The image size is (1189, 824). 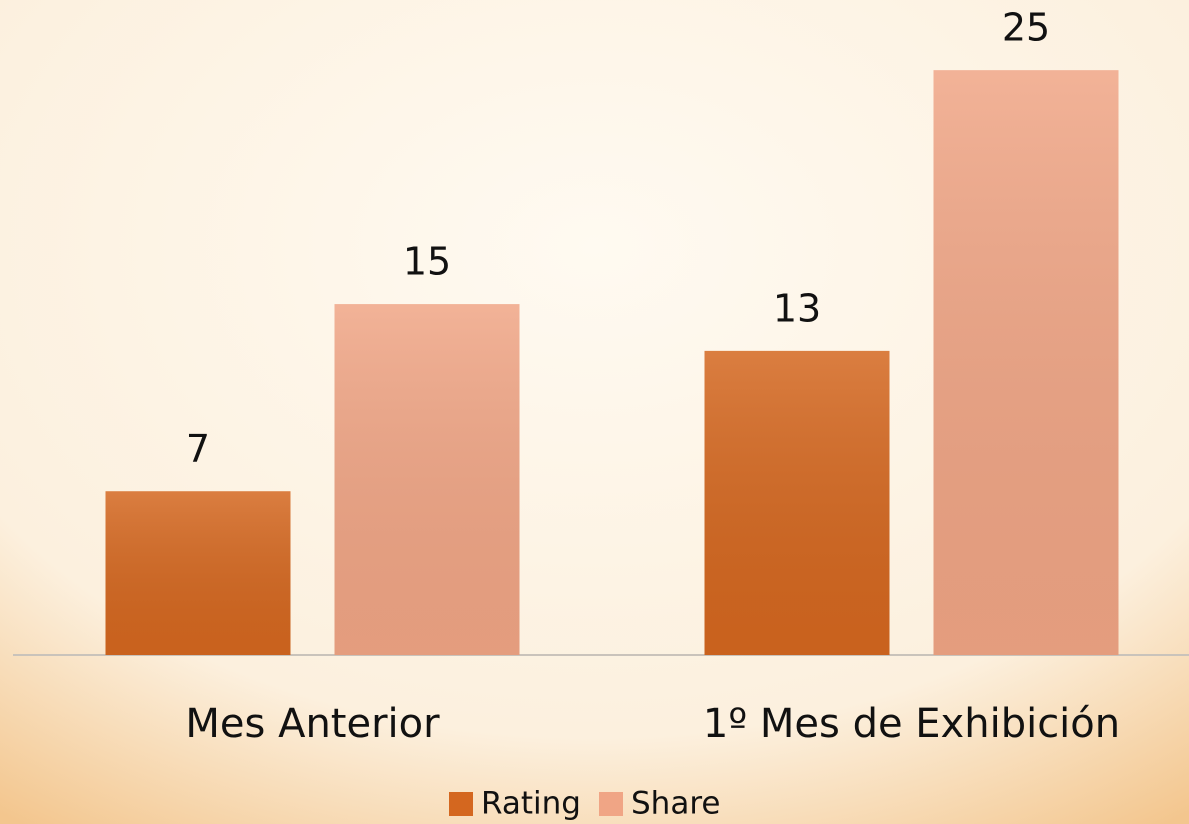 I want to click on data-label: 7, so click(x=198, y=449).